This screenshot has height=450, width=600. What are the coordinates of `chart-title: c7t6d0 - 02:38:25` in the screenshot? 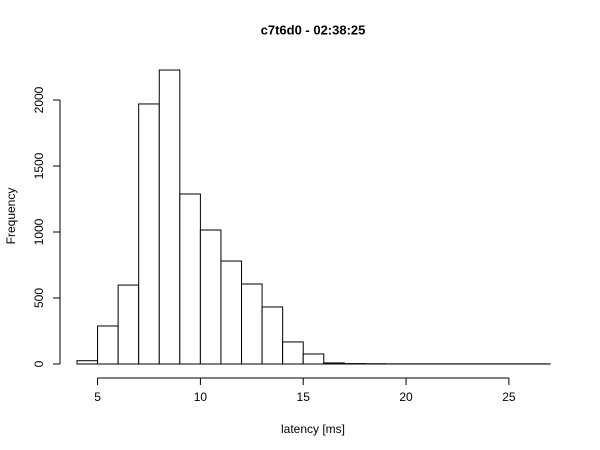 It's located at (313, 29).